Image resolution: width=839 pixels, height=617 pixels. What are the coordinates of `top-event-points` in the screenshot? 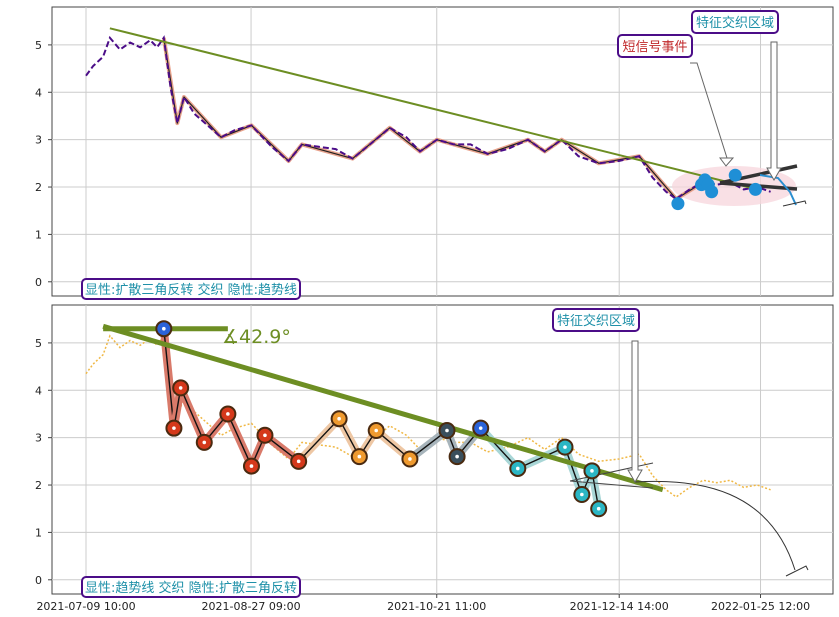 It's located at (716, 189).